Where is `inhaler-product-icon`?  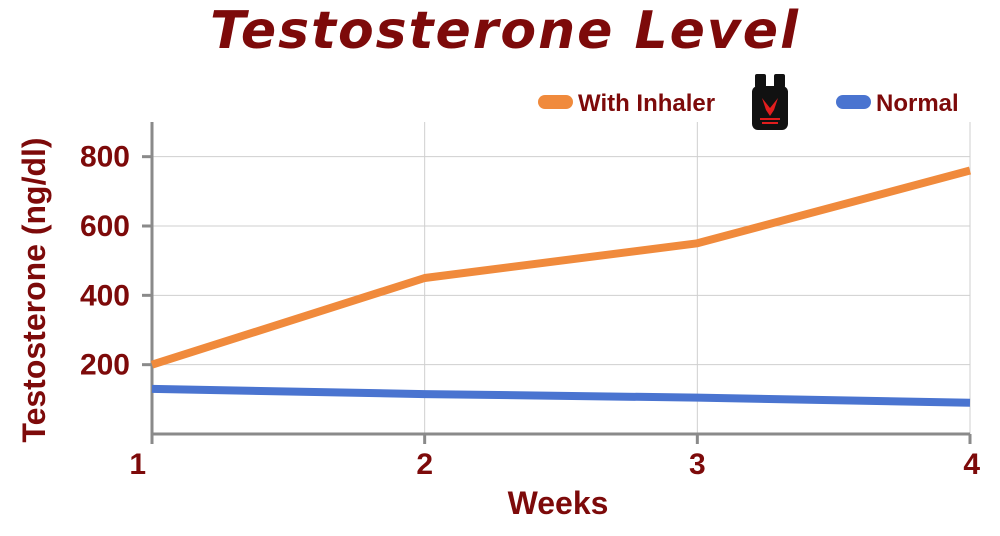
inhaler-product-icon is located at coordinates (770, 102).